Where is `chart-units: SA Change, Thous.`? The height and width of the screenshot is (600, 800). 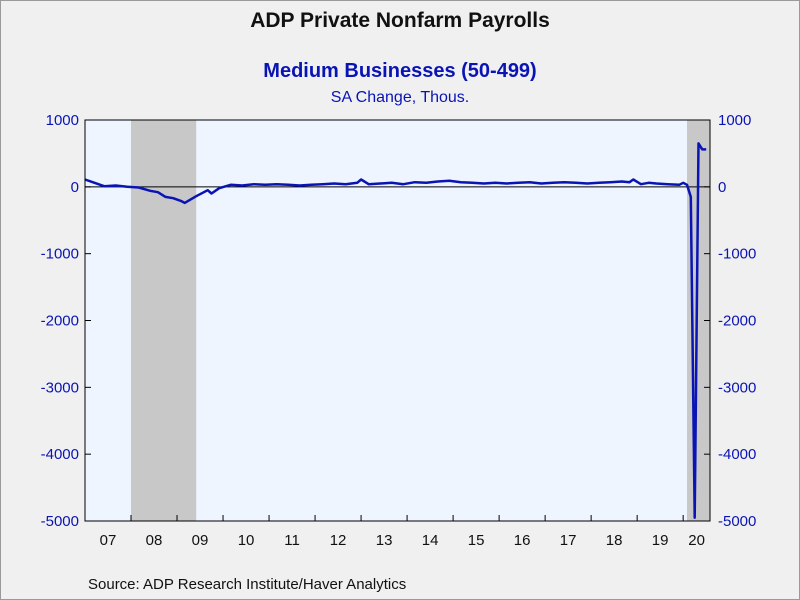
chart-units: SA Change, Thous. is located at coordinates (400, 97).